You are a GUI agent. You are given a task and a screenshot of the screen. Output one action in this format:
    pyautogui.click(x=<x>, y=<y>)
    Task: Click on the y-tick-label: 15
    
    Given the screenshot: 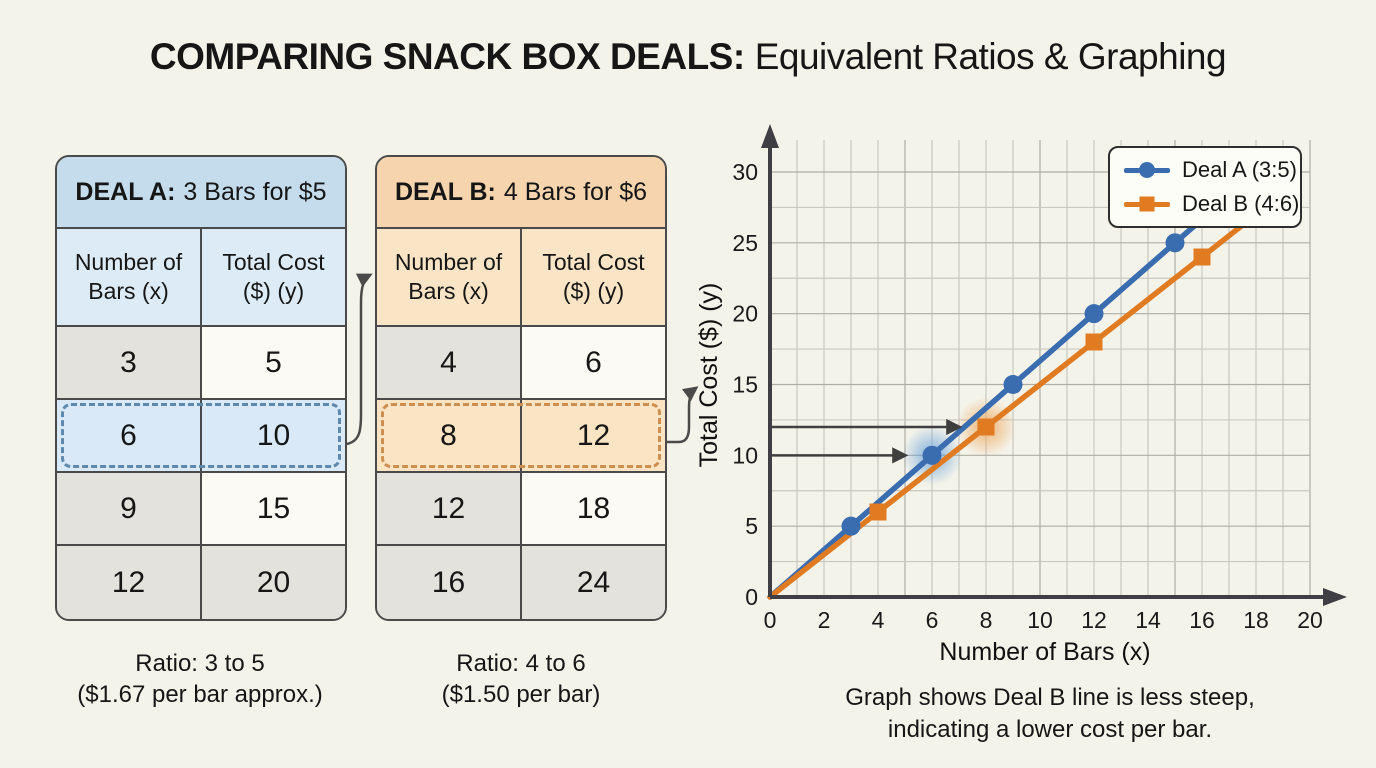 What is the action you would take?
    pyautogui.click(x=745, y=385)
    